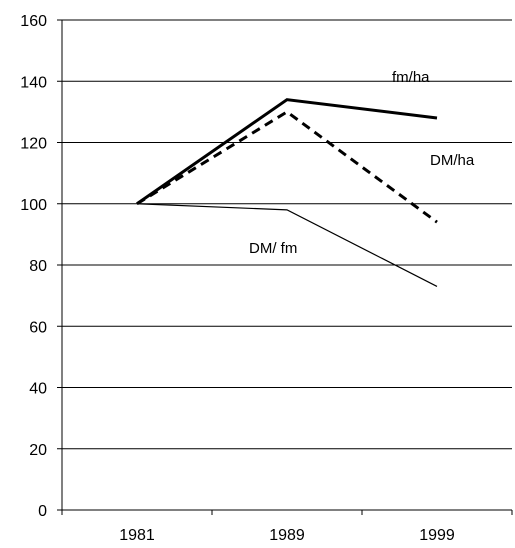  What do you see at coordinates (437, 535) in the screenshot?
I see `x-tick-label-1999: 1999` at bounding box center [437, 535].